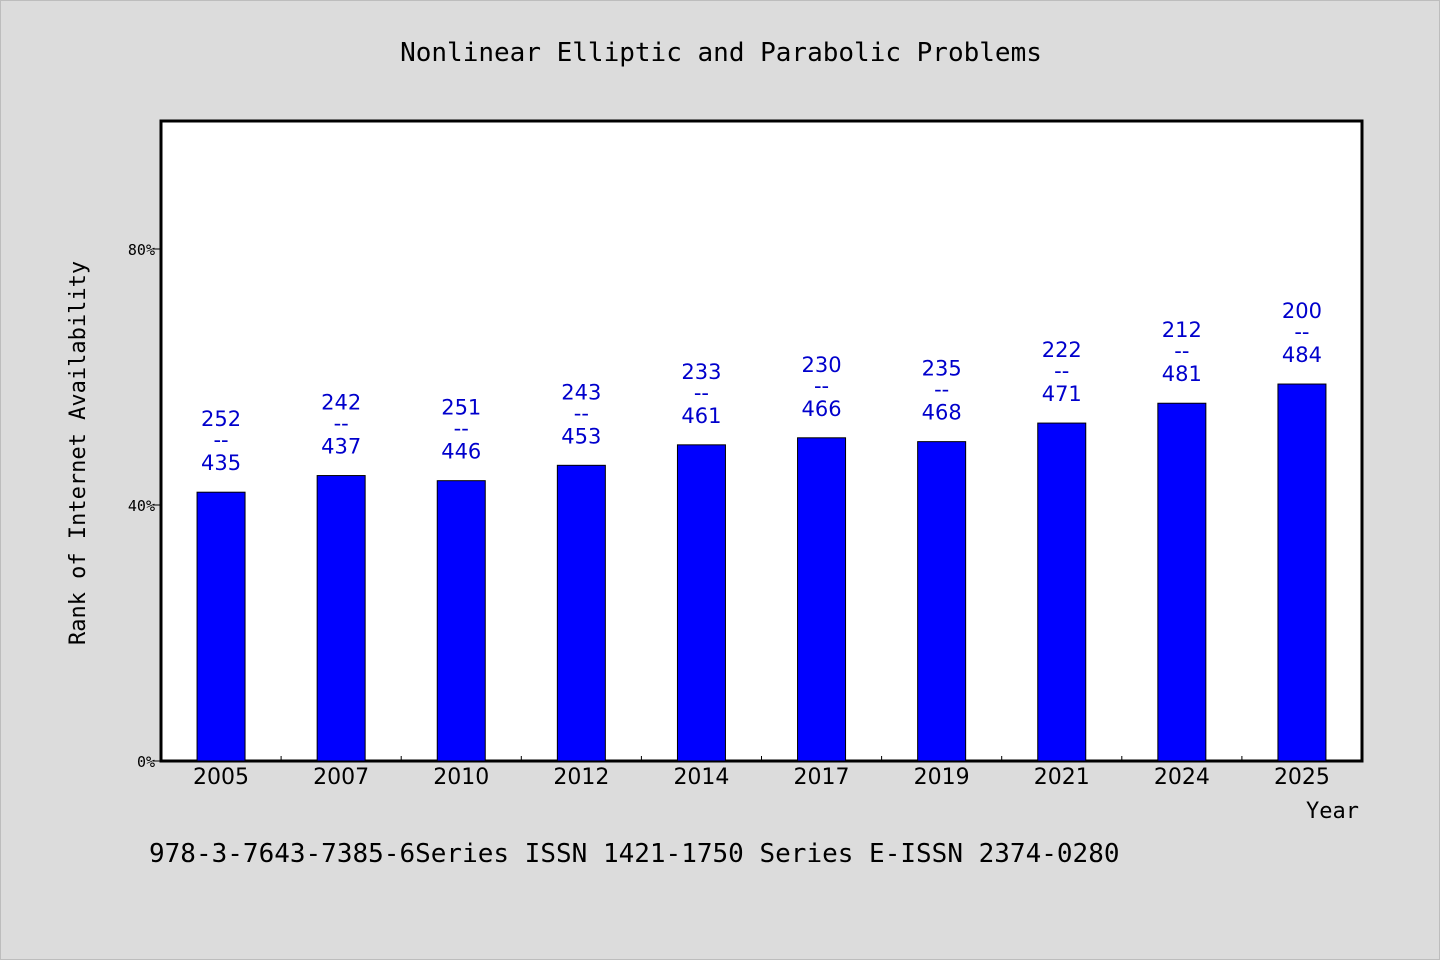  Describe the element at coordinates (701, 777) in the screenshot. I see `x-tick-label: 2014` at that location.